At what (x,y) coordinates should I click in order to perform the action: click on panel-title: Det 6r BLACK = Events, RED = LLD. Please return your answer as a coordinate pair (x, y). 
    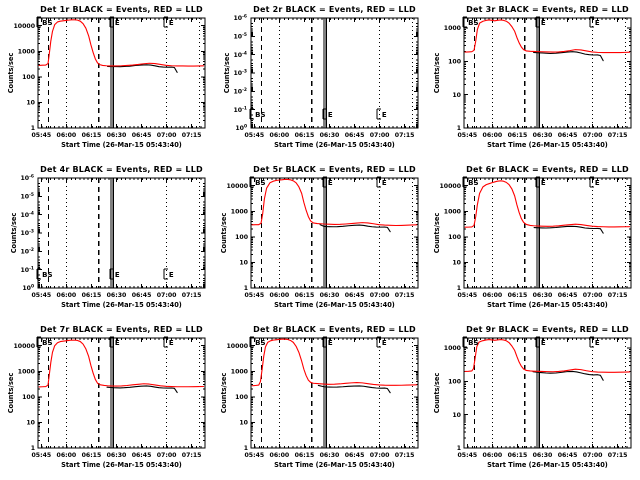
    Looking at the image, I should click on (547, 169).